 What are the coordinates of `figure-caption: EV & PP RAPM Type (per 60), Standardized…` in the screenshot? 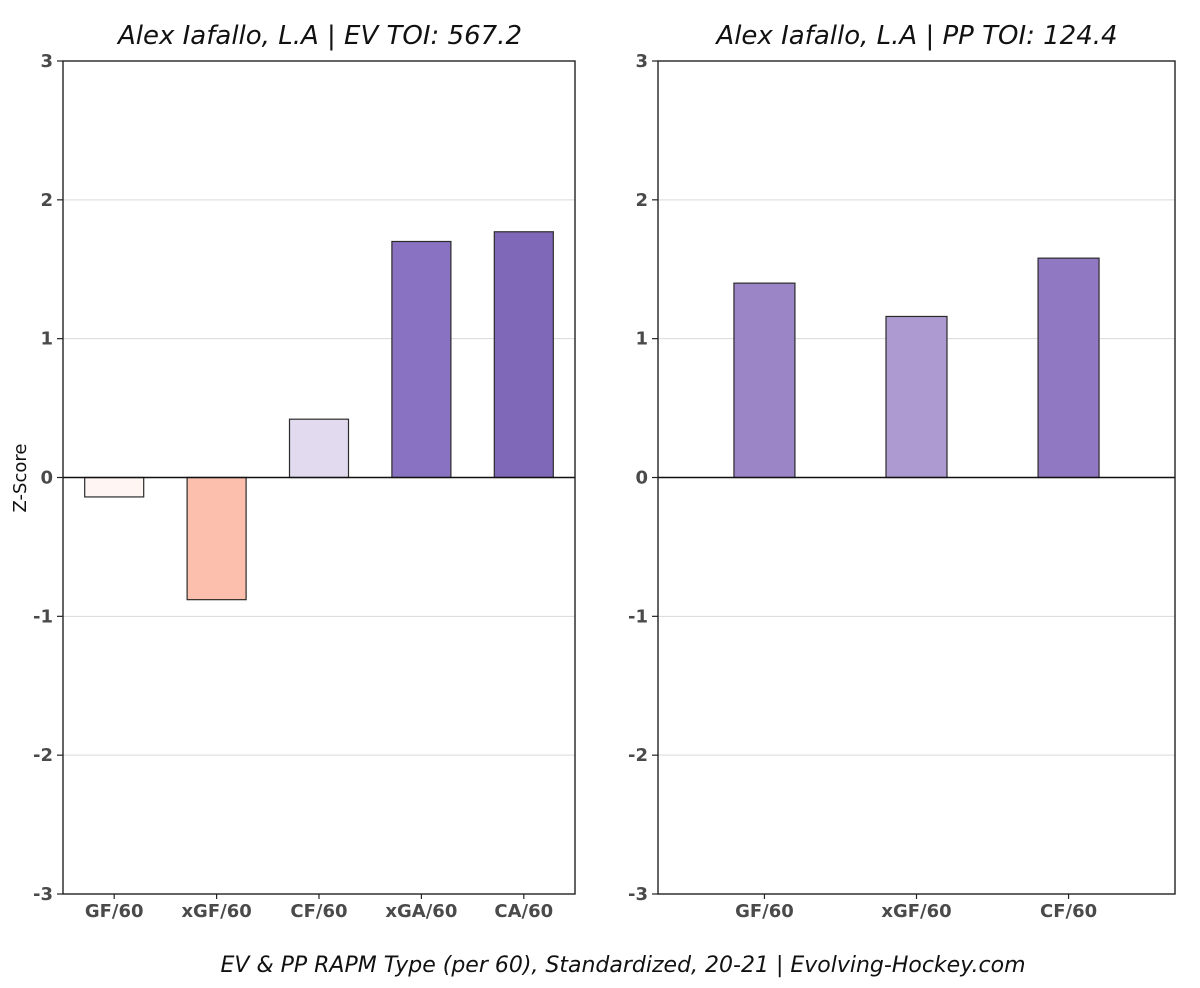 It's located at (623, 965).